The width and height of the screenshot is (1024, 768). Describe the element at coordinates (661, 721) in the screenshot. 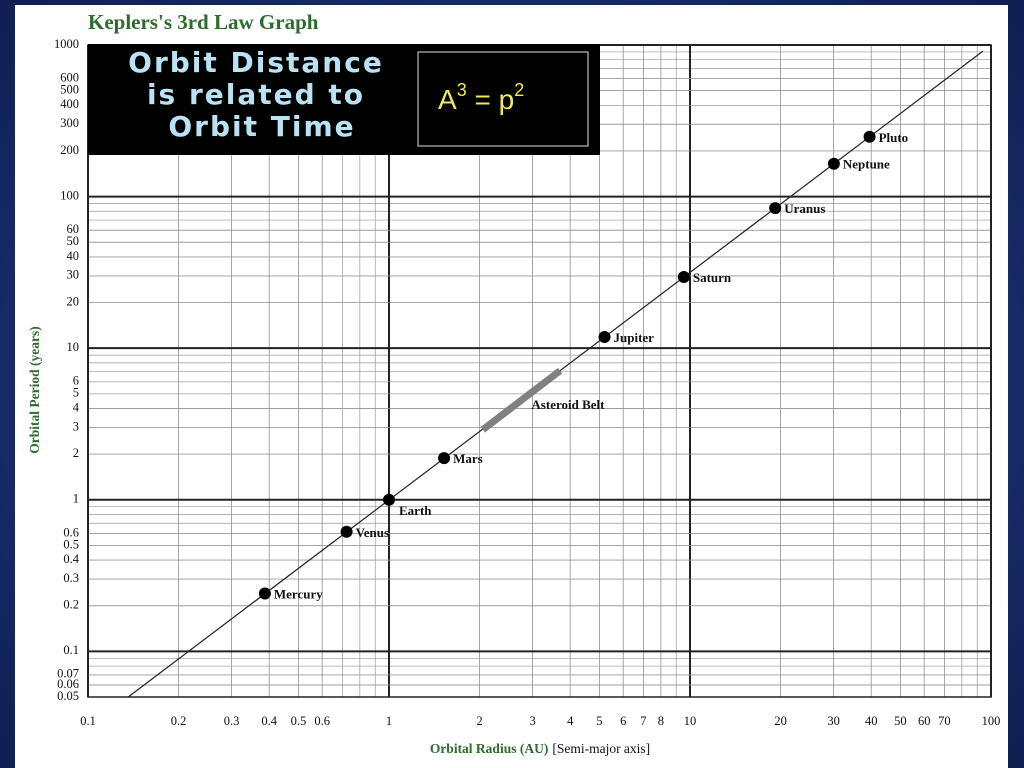

I see `x-tick-label: 8` at that location.